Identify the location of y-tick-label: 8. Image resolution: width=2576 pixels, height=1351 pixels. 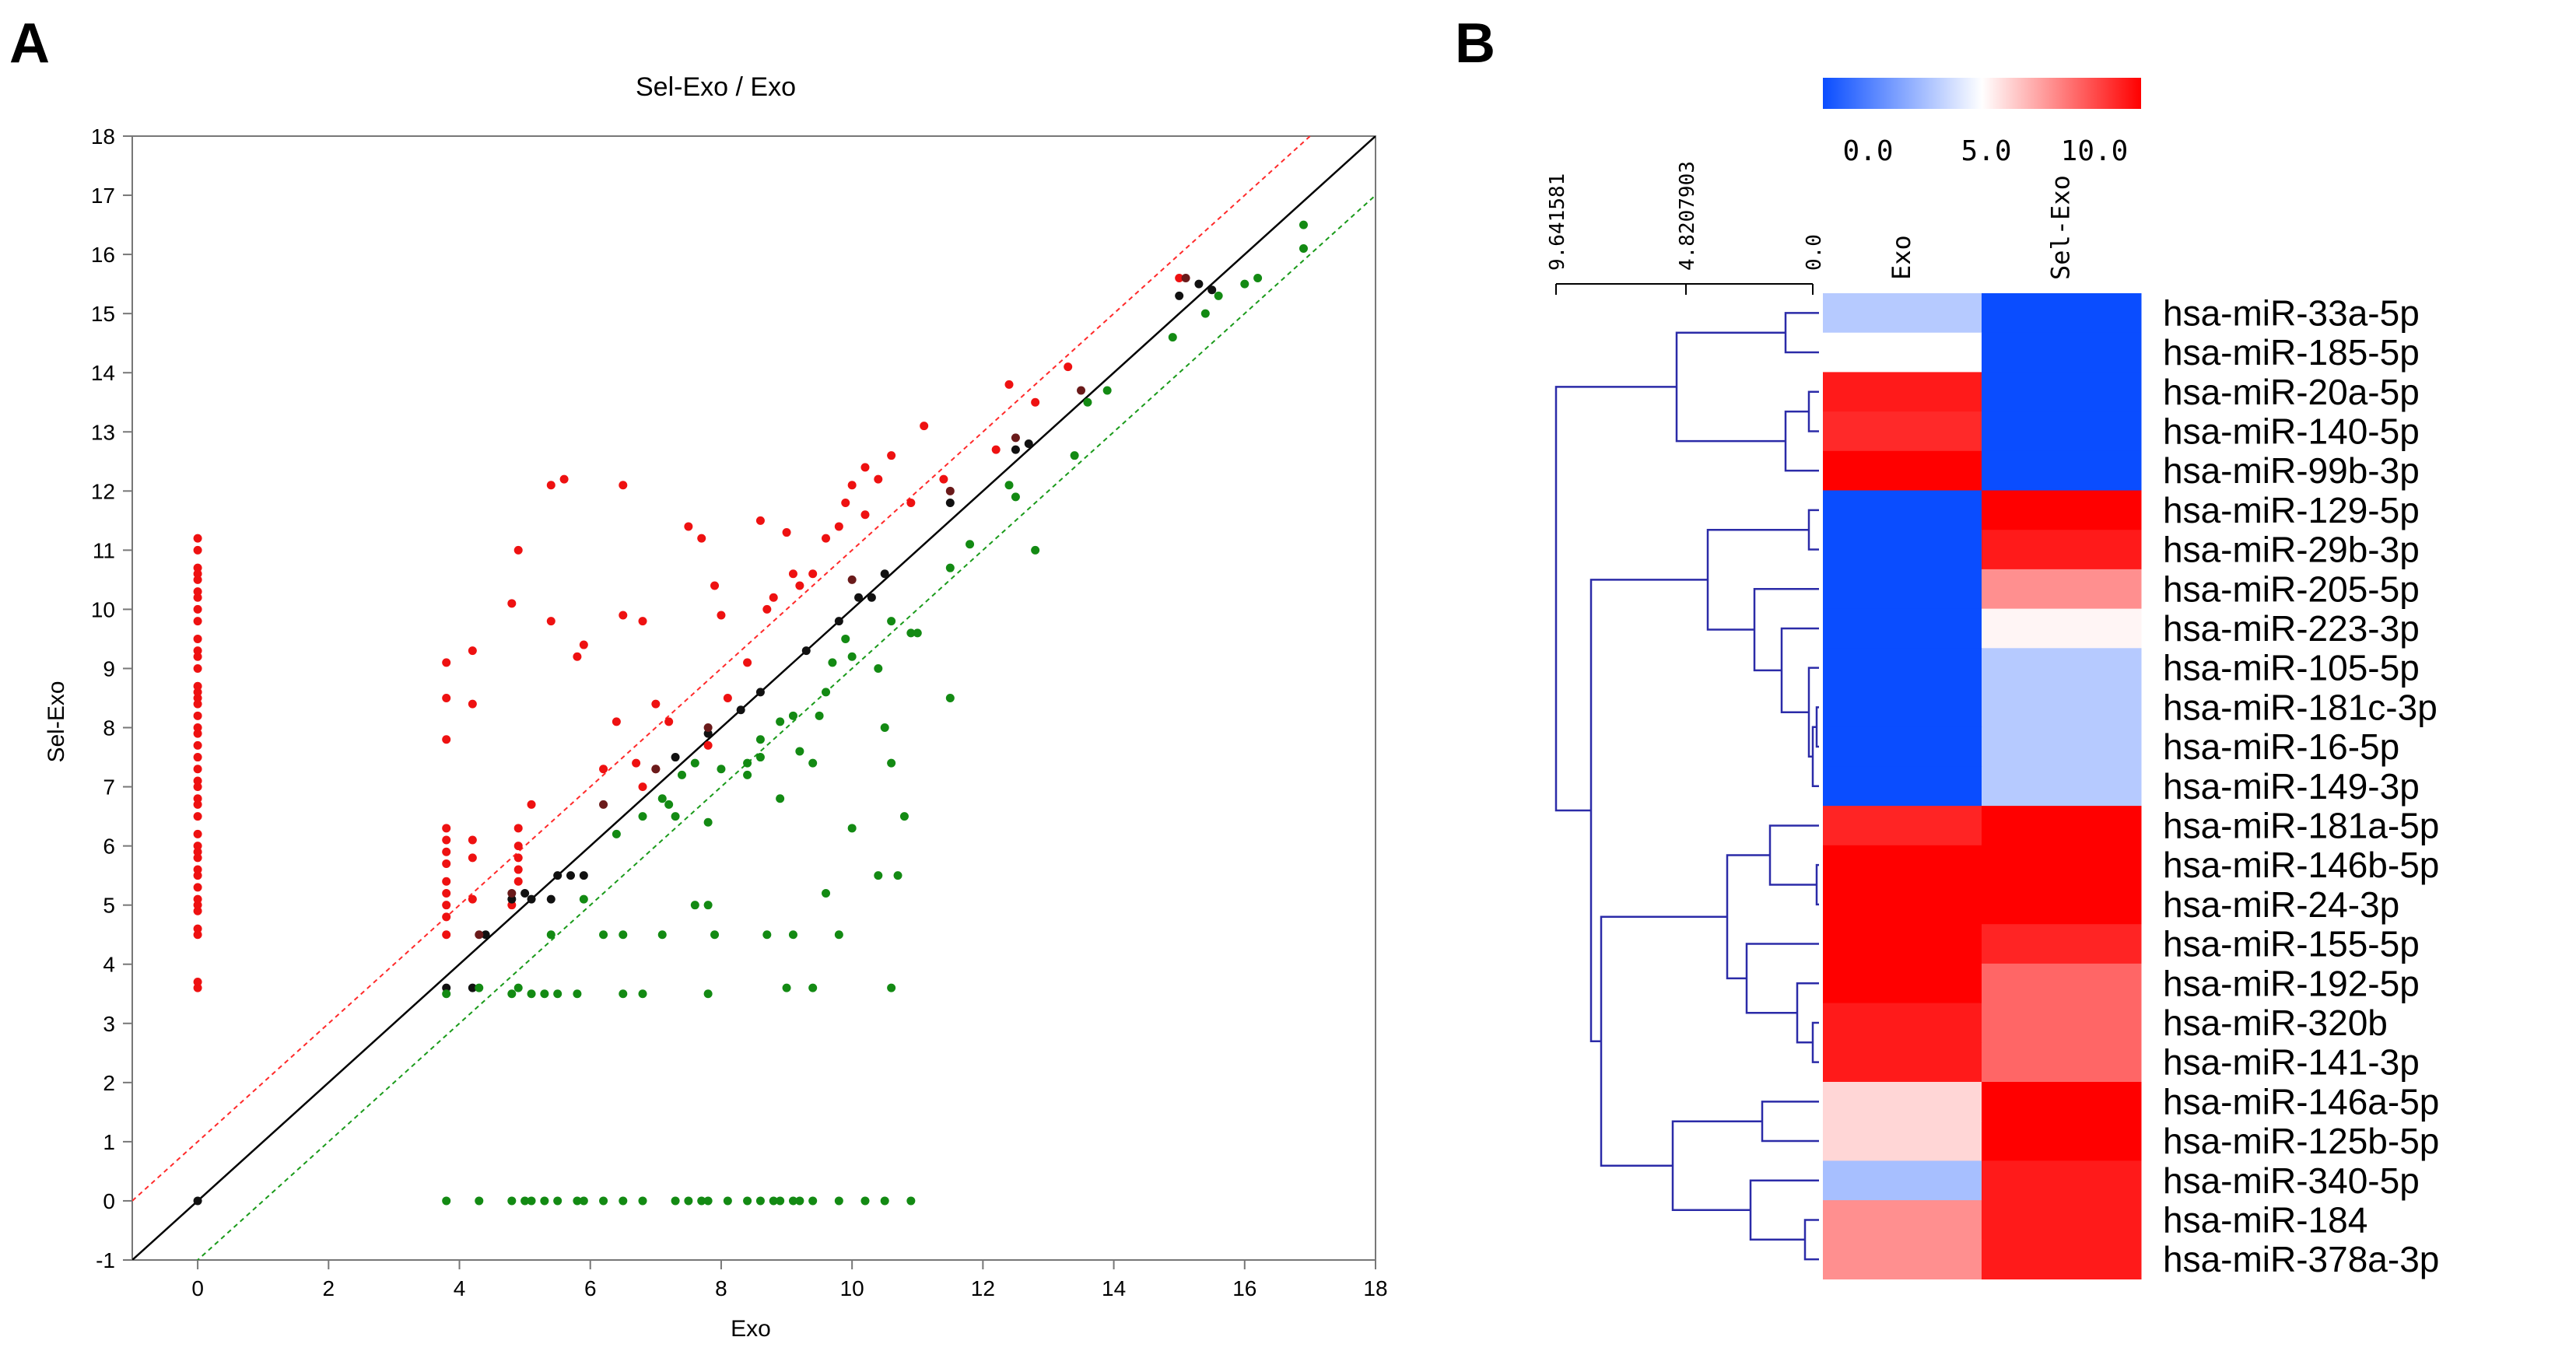
(109, 728).